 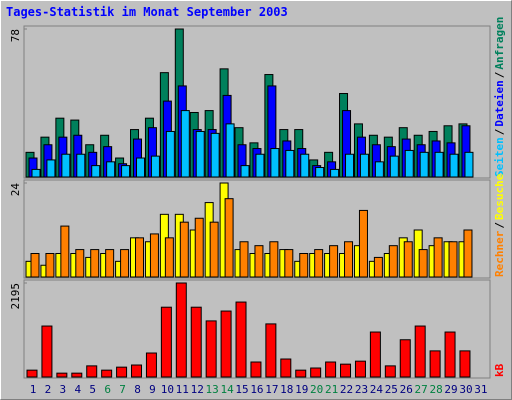 What do you see at coordinates (227, 389) in the screenshot?
I see `x-tick-label: 14` at bounding box center [227, 389].